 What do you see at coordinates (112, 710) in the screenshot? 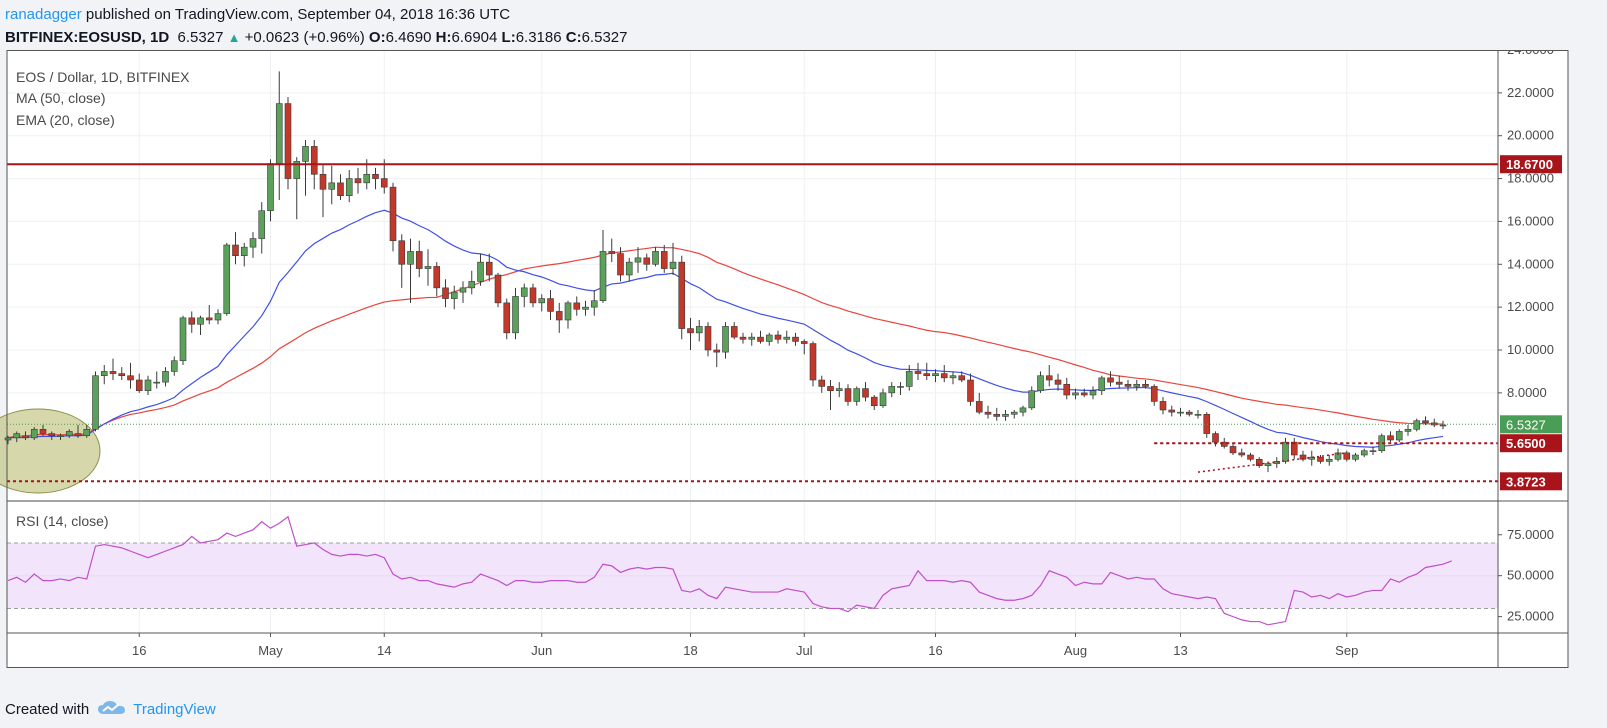
I see `tradingview-cloud-icon` at bounding box center [112, 710].